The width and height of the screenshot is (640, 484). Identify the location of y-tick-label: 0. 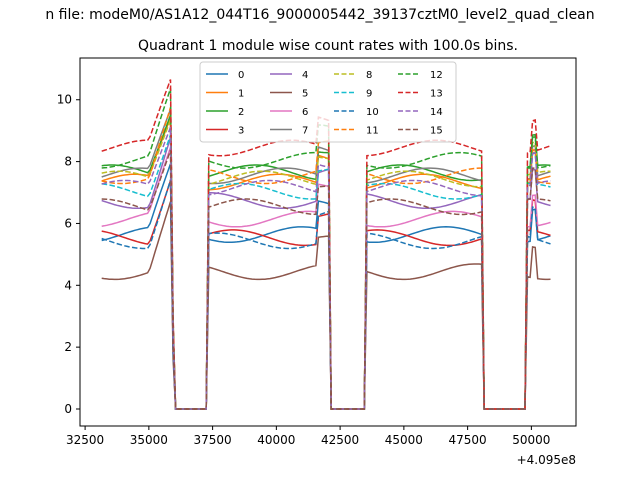
(68, 409).